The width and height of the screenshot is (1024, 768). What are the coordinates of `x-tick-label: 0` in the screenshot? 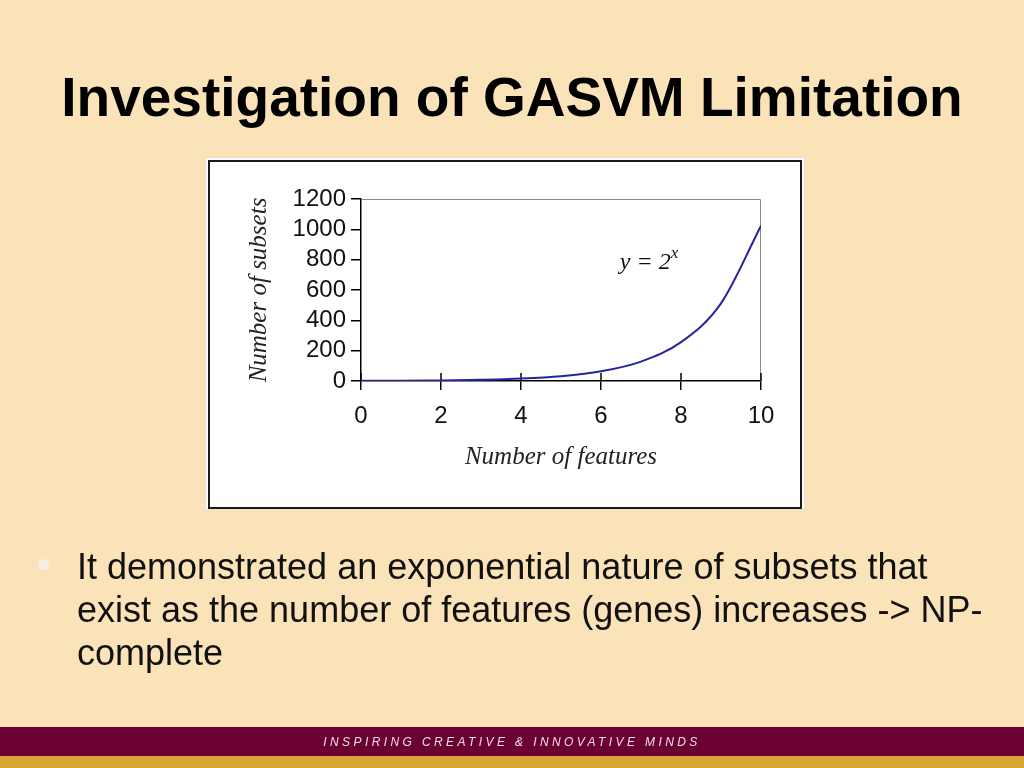 It's located at (361, 415).